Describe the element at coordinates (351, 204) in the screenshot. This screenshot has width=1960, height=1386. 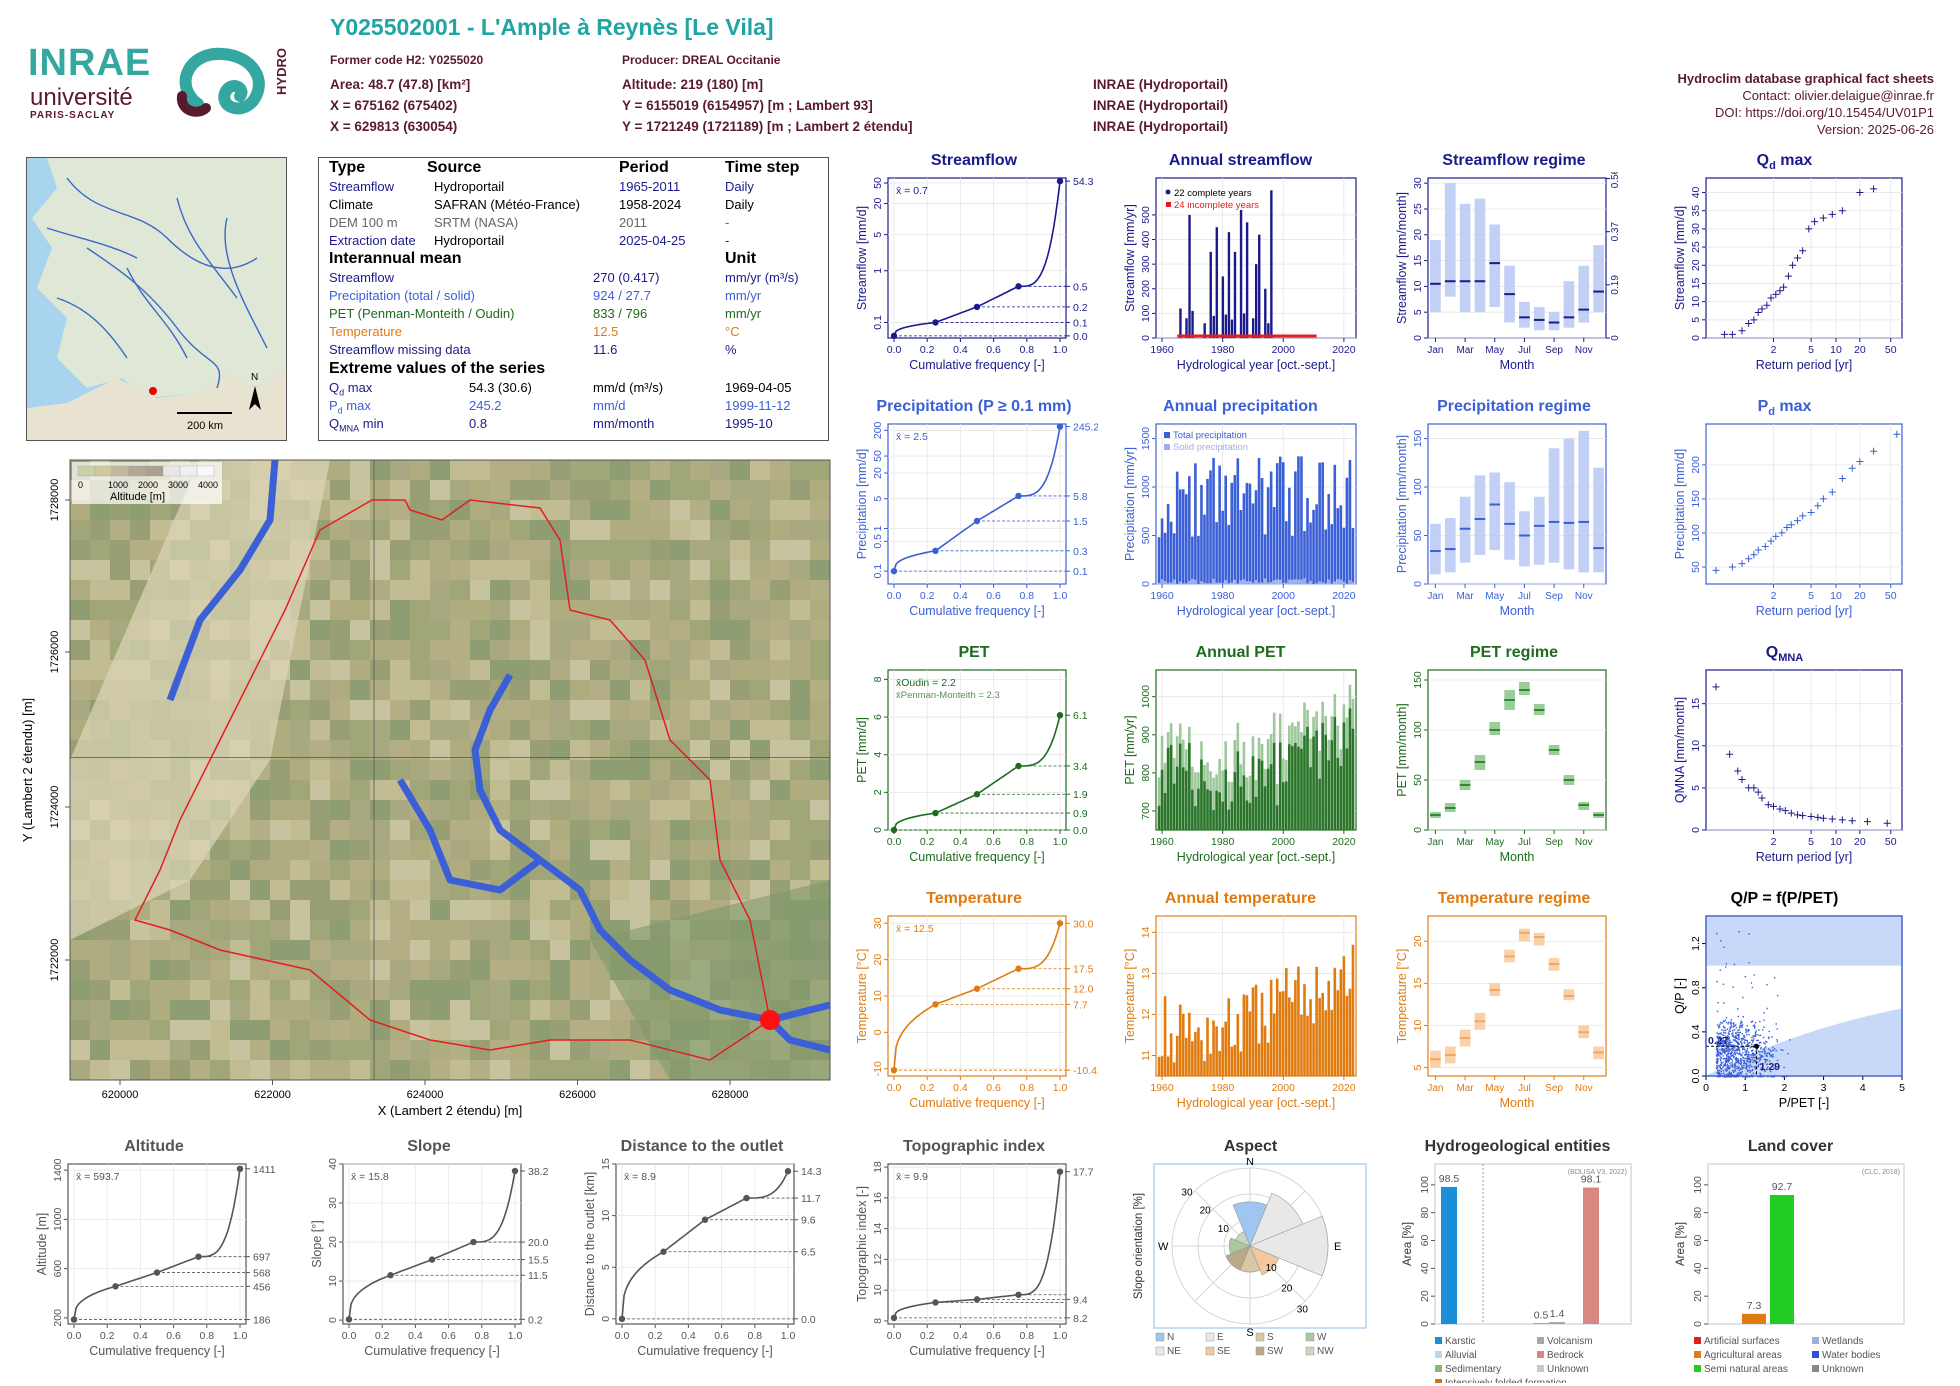
I see `row-type: Climate` at that location.